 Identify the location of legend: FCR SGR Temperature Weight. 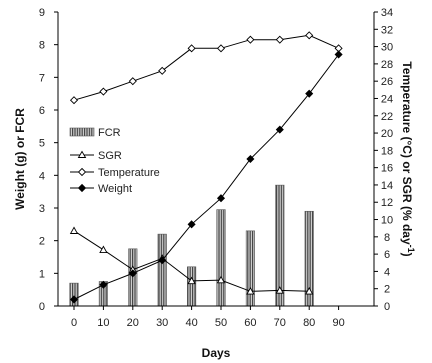
(114, 161).